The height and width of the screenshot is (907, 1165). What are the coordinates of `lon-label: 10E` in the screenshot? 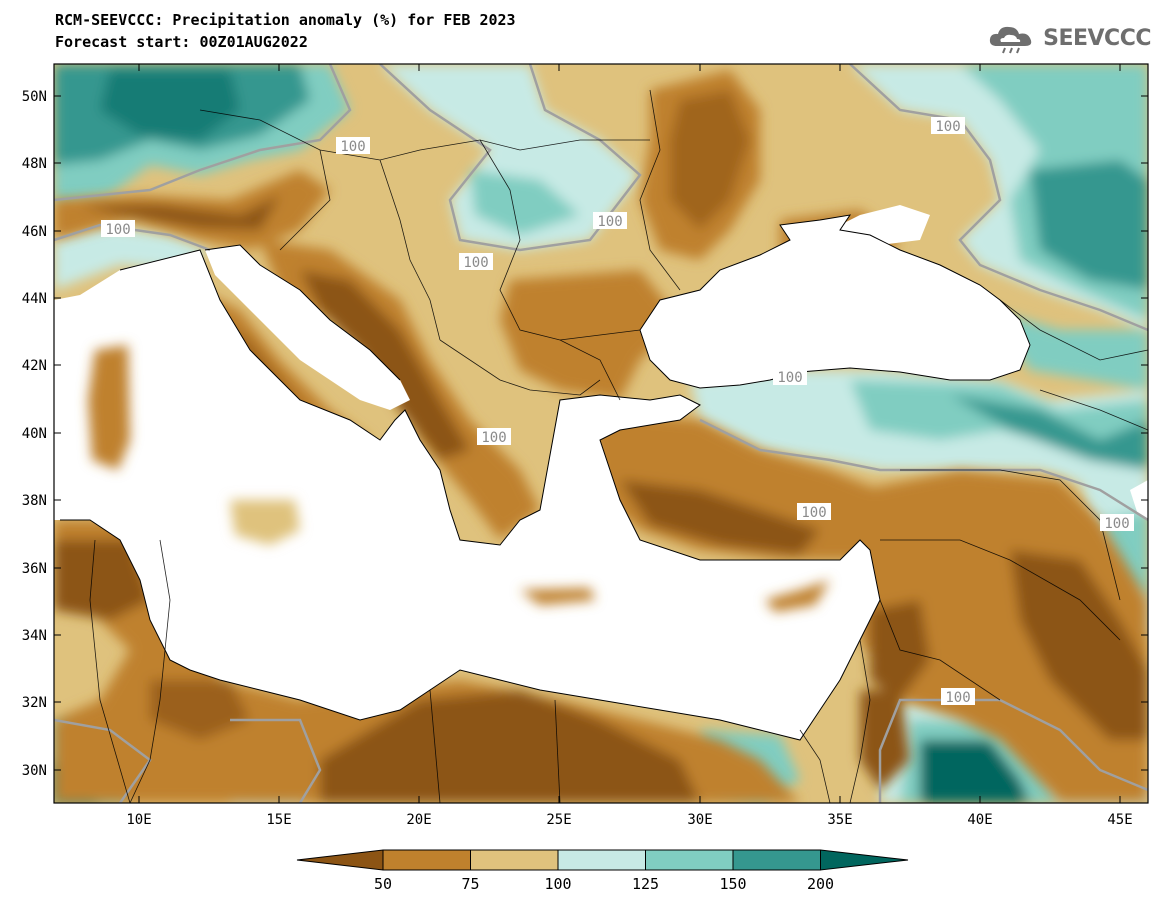 It's located at (138, 820).